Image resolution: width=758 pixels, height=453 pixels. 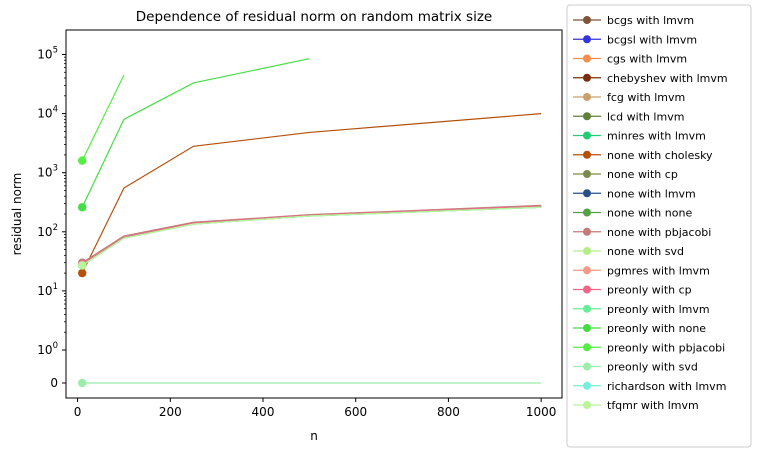 I want to click on y-tick-label: 10¹, so click(x=47, y=290).